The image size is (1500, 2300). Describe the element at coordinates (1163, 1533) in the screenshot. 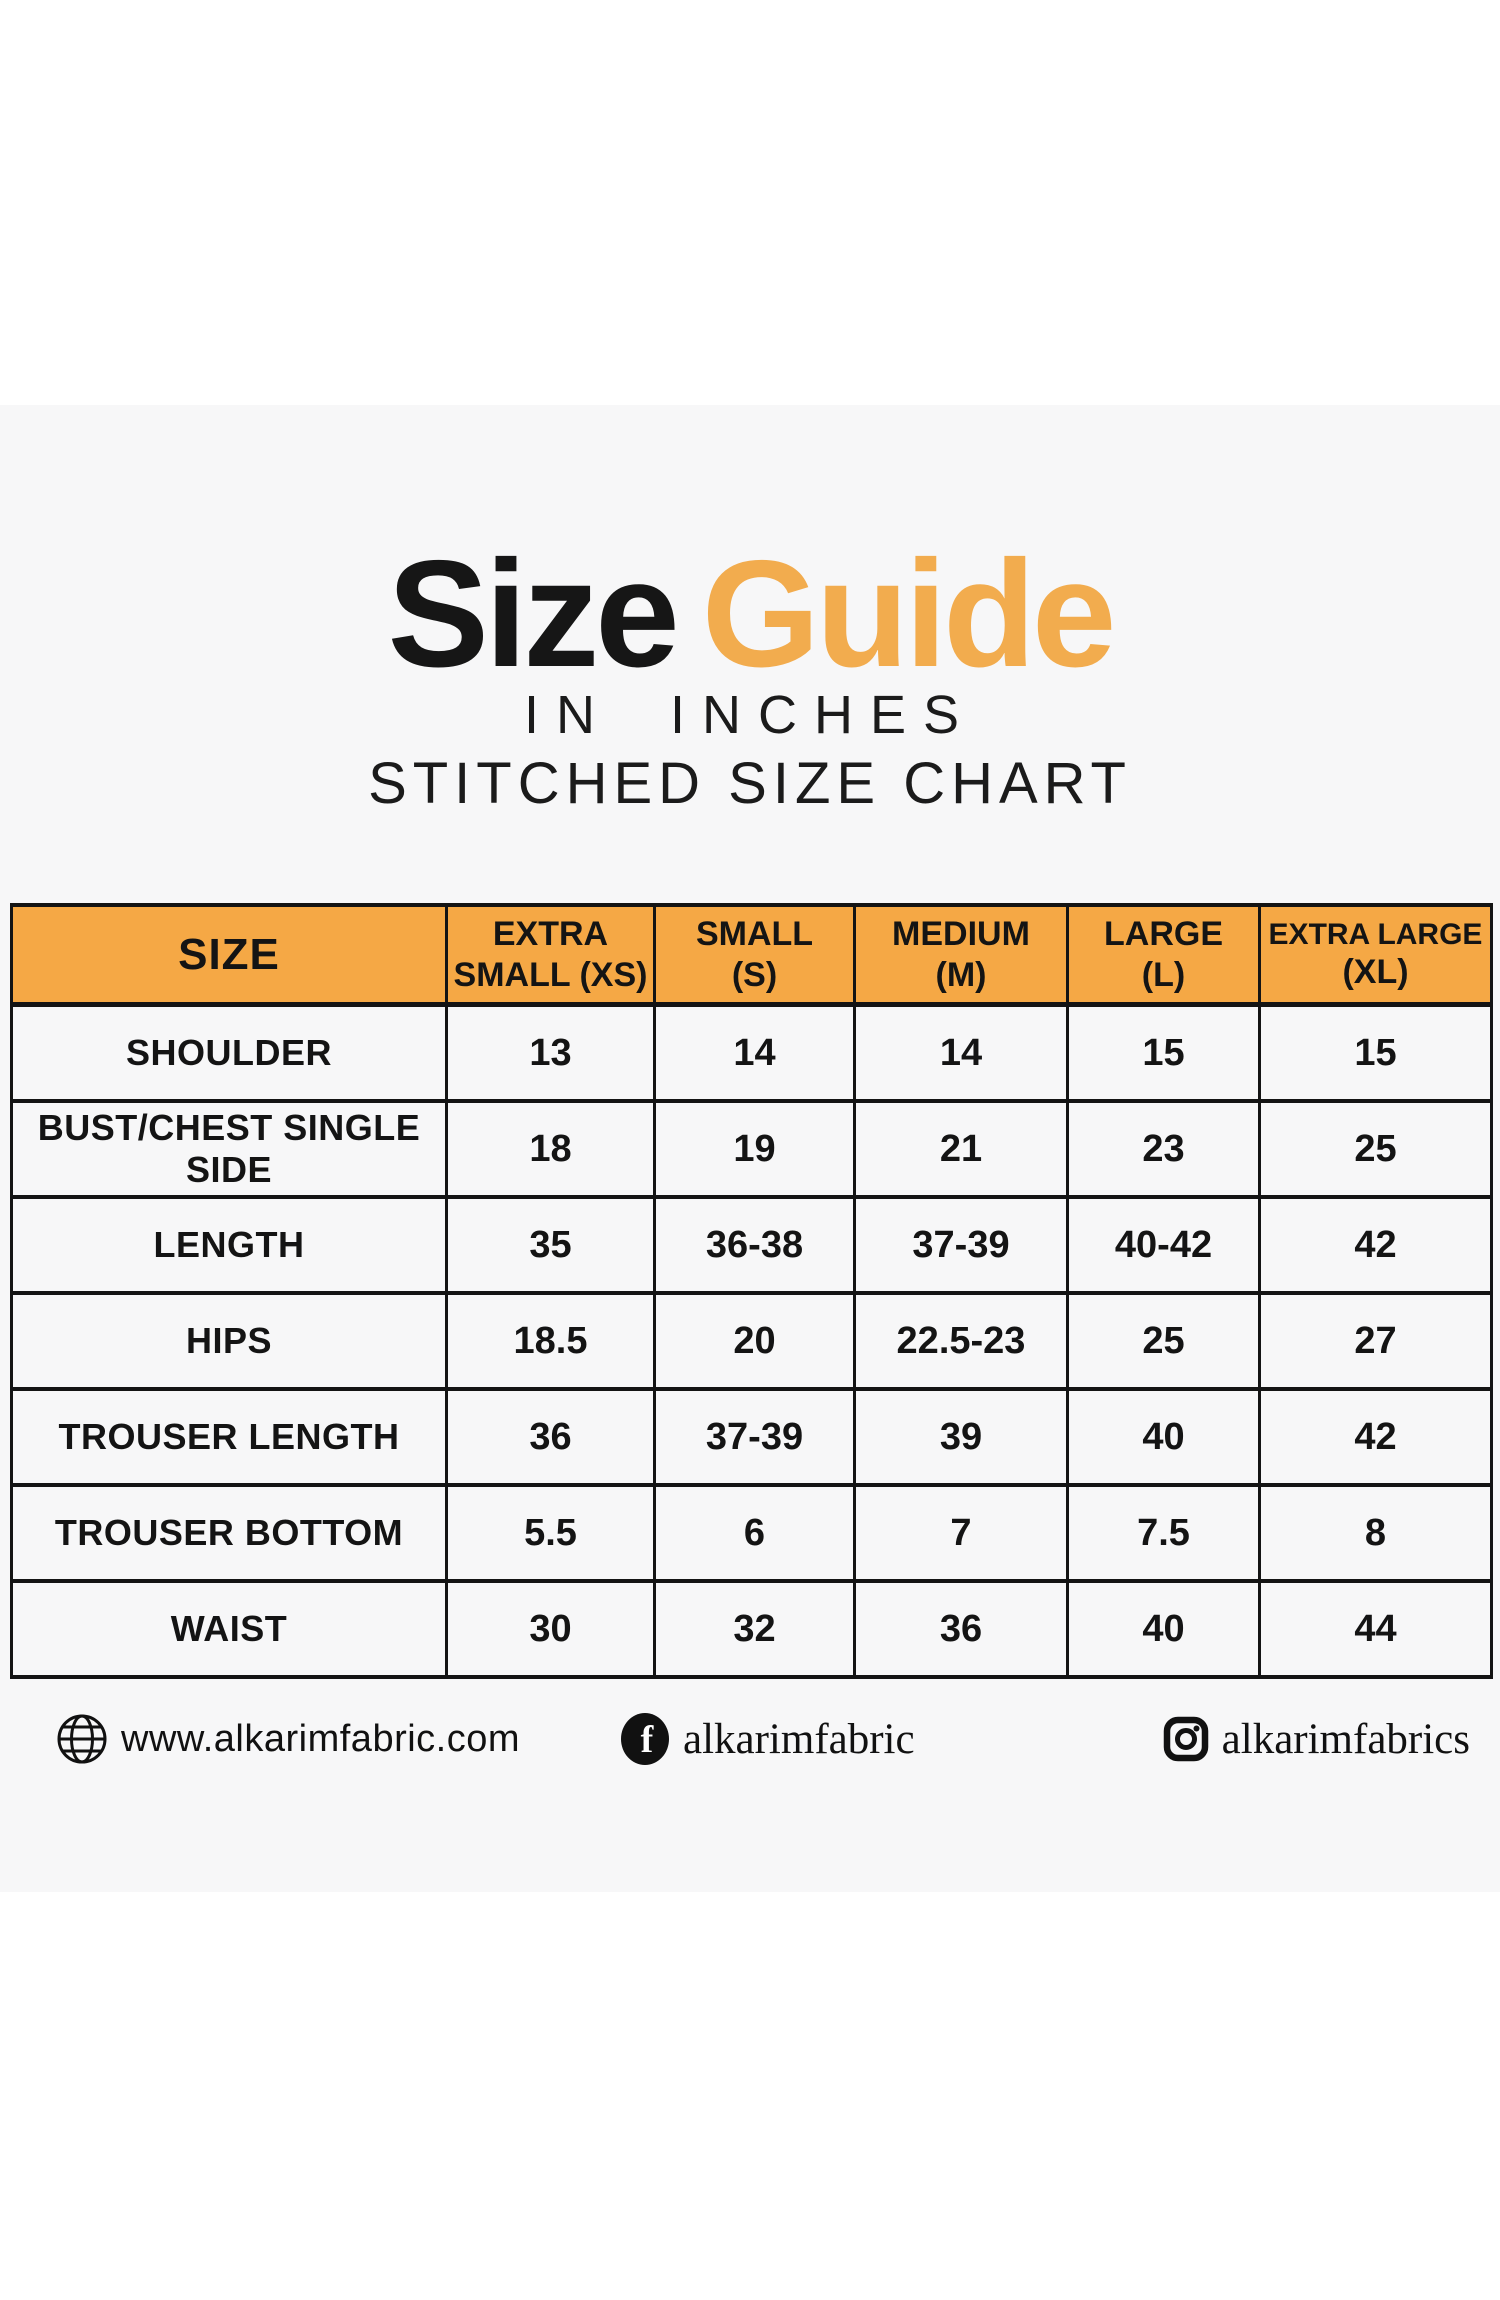

I see `value-cell: 7.5` at that location.